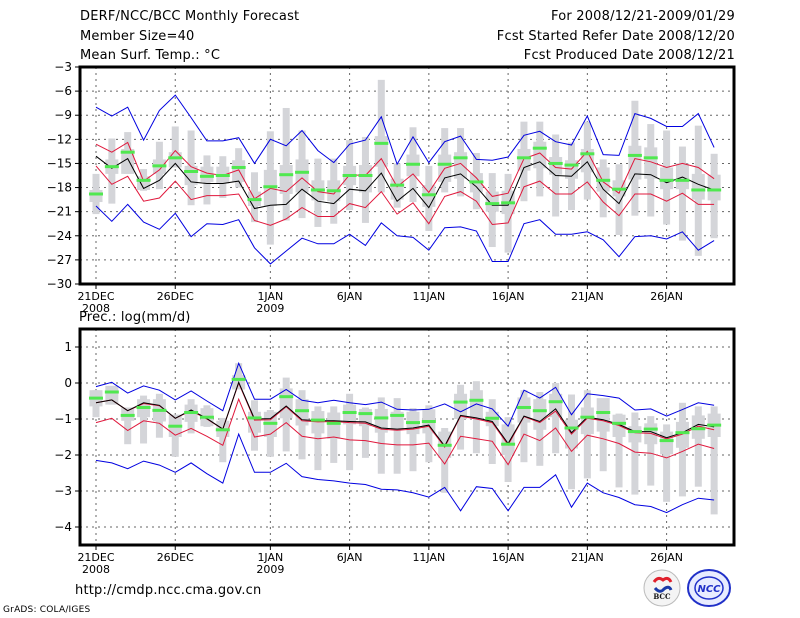 This screenshot has height=618, width=800. Describe the element at coordinates (68, 383) in the screenshot. I see `prec-ytick-label: 0` at that location.